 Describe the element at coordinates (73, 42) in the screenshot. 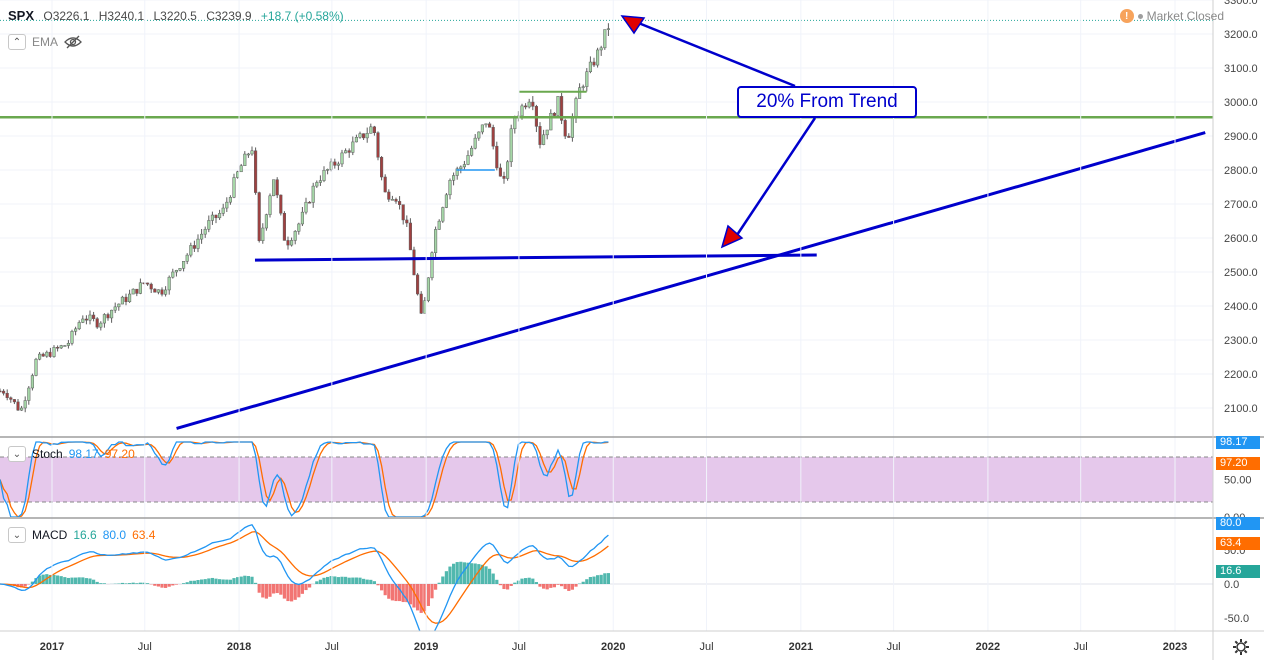

I see `eye-hidden-icon` at that location.